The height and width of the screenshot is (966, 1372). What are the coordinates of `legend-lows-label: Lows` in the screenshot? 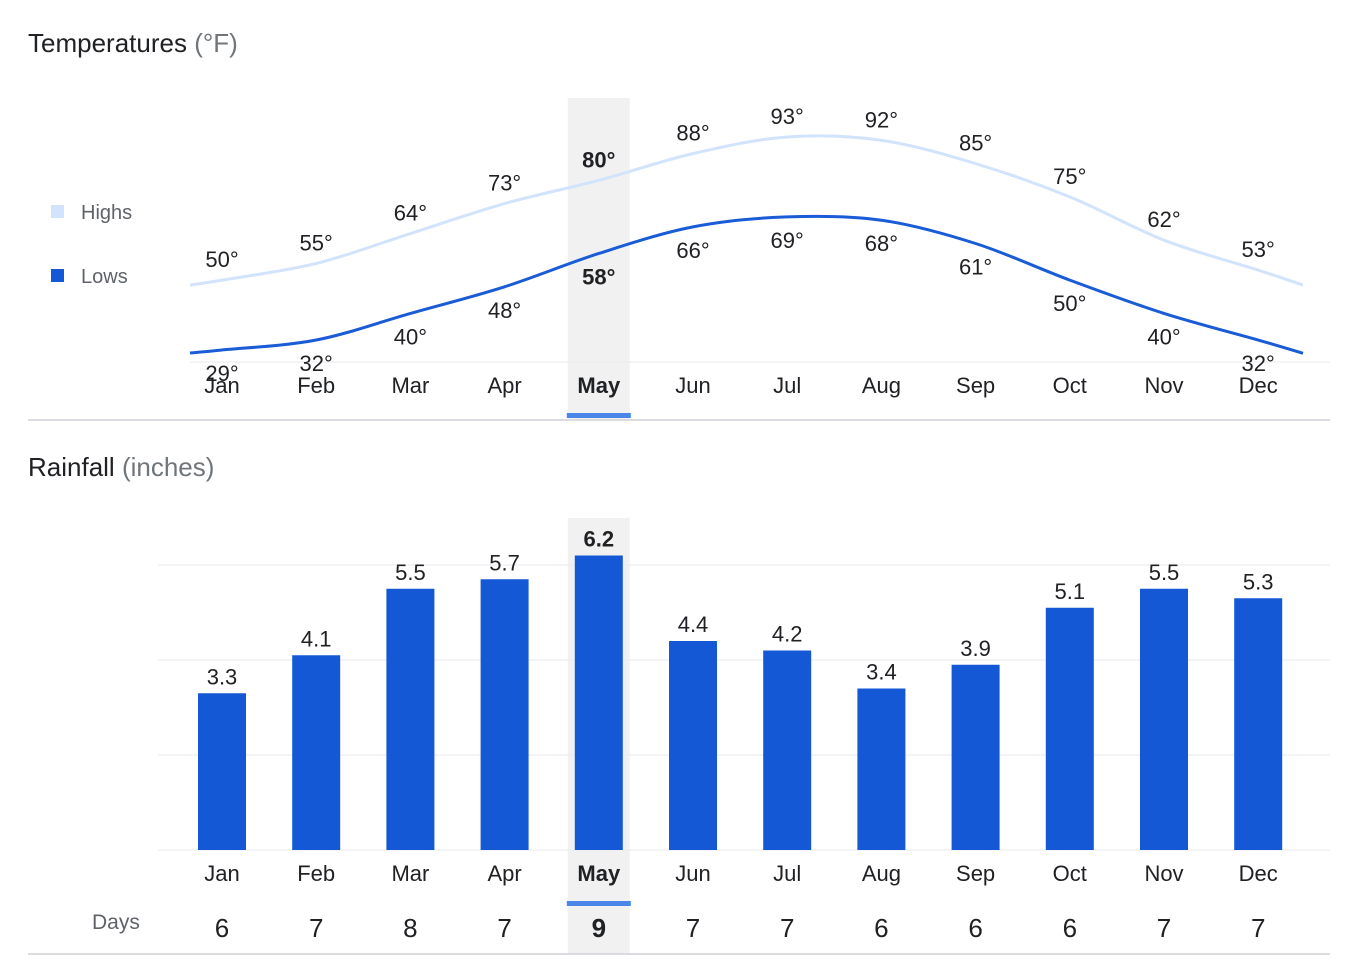 It's located at (104, 277).